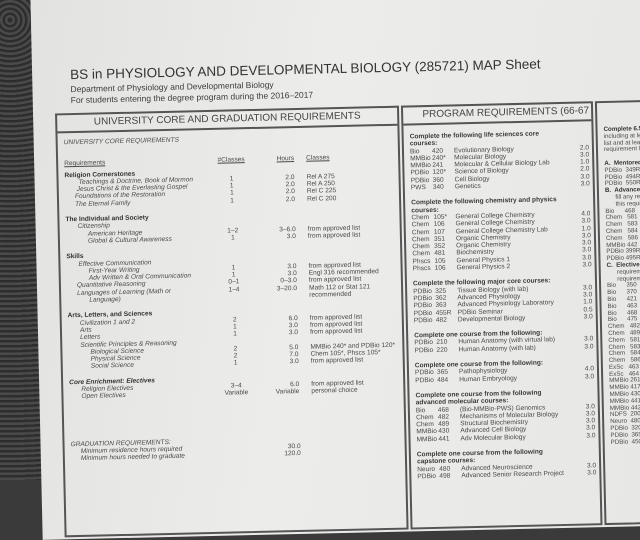  I want to click on requirement-name: Social Science, so click(112, 366).